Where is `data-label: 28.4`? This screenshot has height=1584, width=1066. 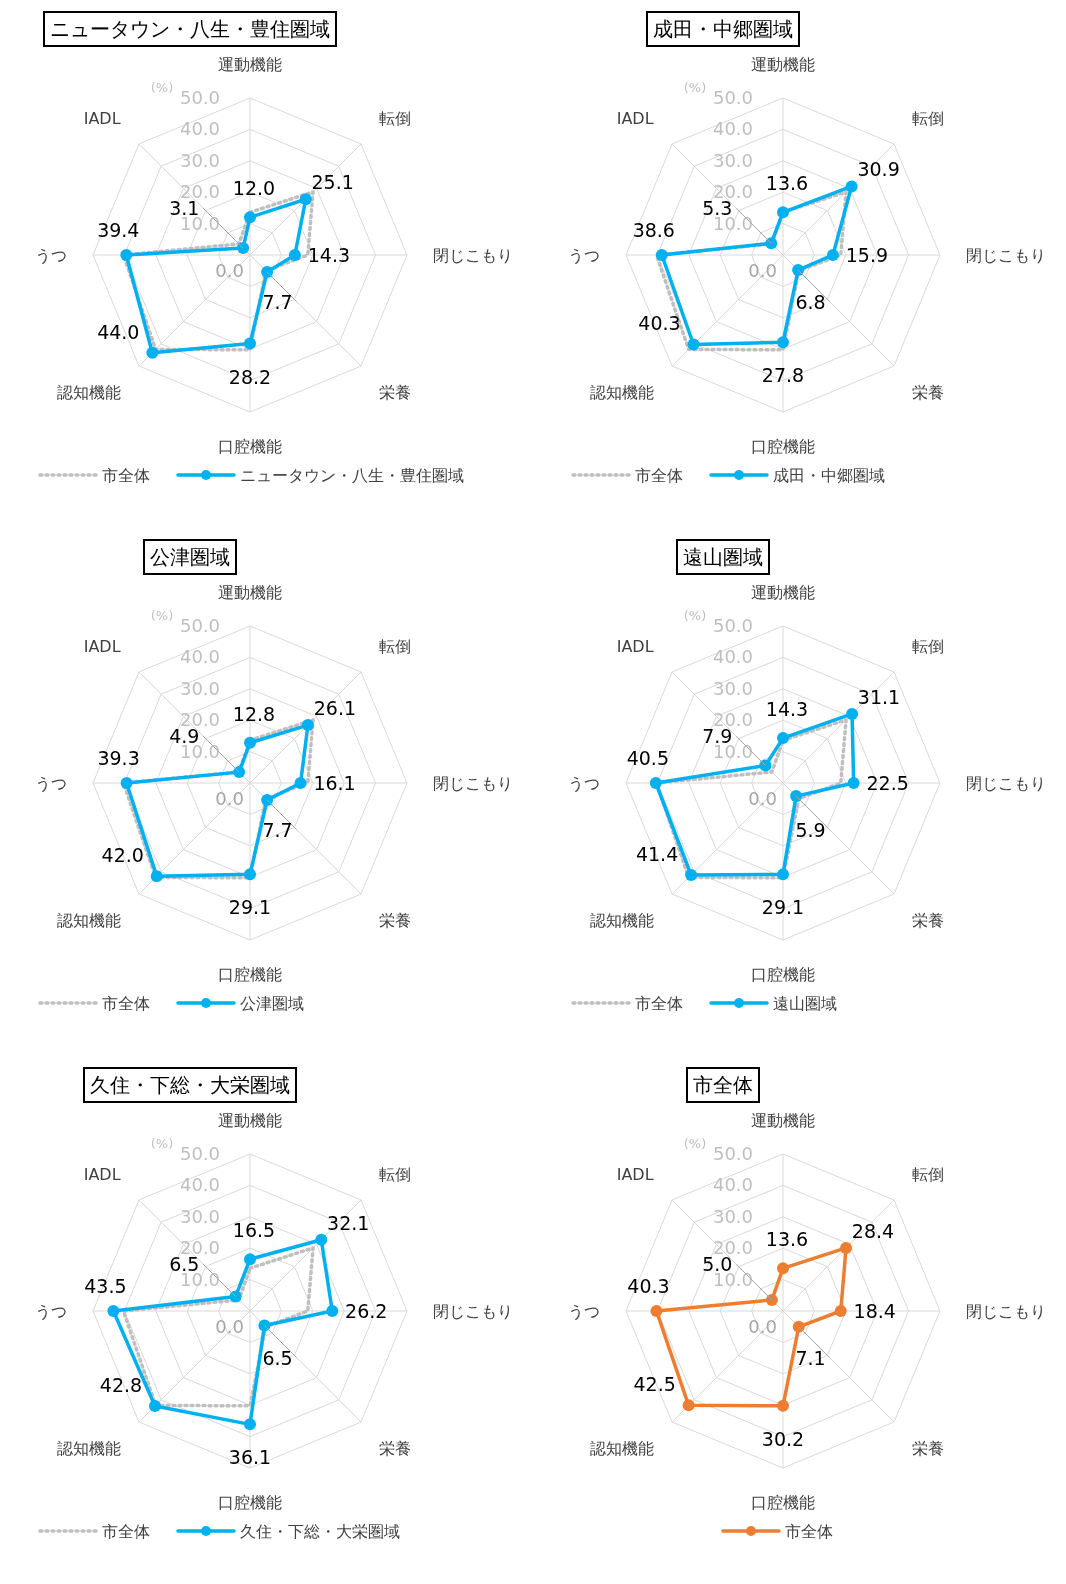
data-label: 28.4 is located at coordinates (873, 1230).